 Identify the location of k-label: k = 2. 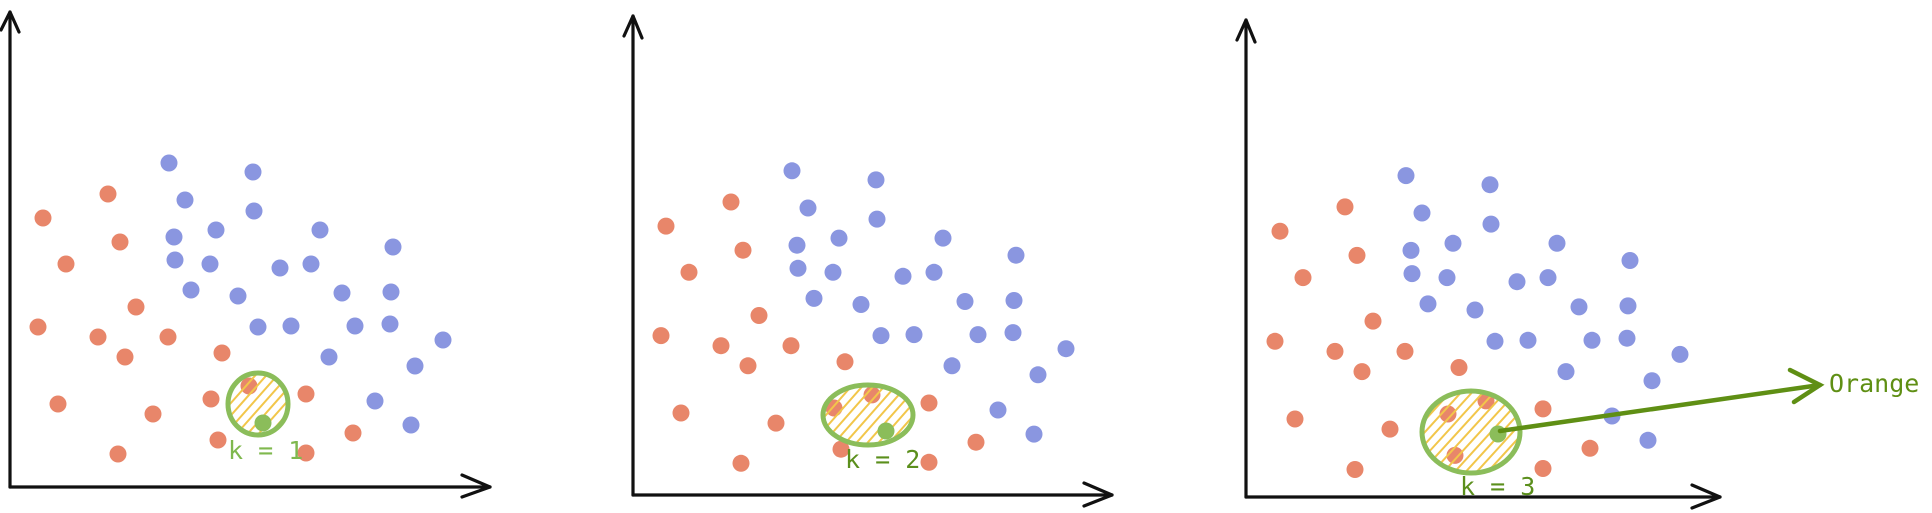
(882, 459).